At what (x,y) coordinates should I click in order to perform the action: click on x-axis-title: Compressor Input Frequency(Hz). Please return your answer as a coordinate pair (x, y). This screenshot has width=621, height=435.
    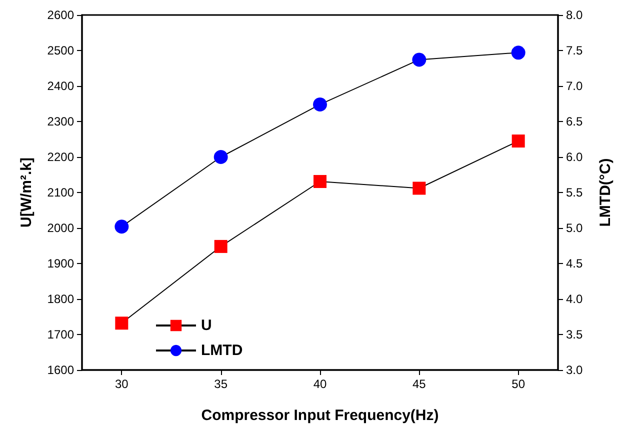
    Looking at the image, I should click on (320, 415).